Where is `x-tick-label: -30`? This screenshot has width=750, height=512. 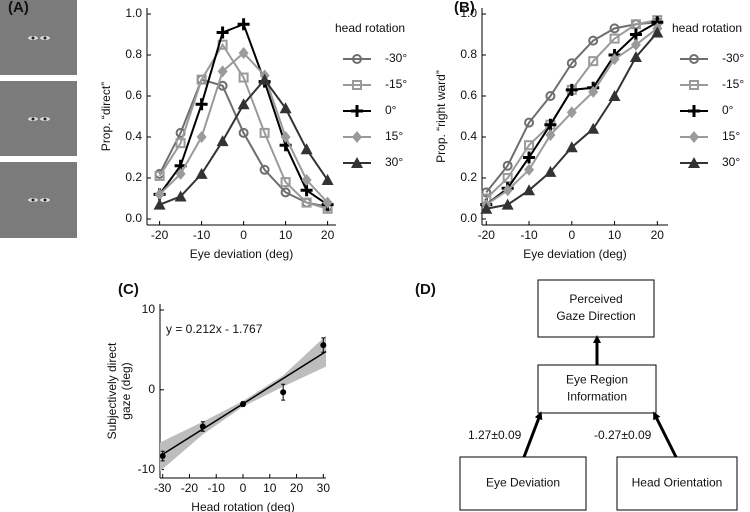
x-tick-label: -30 is located at coordinates (163, 488).